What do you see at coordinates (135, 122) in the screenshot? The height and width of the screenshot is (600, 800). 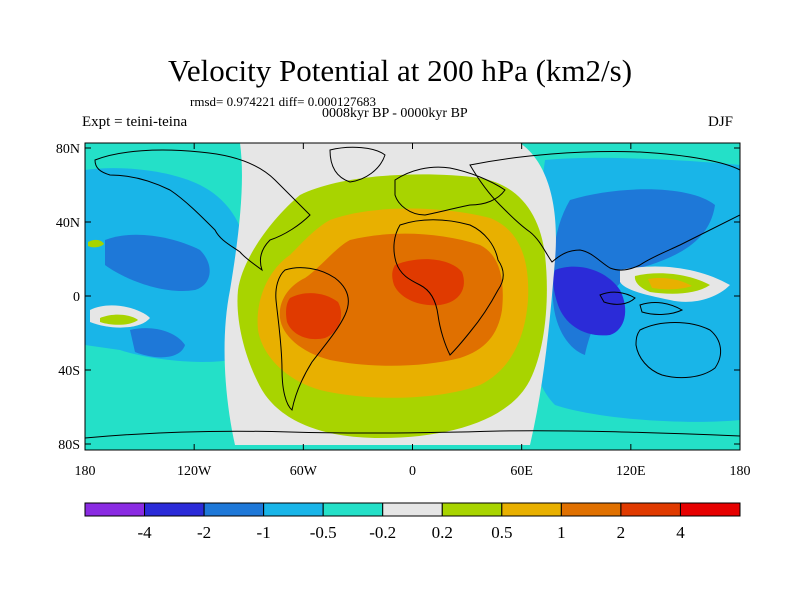 I see `experiment-label: Expt = teini-teina` at bounding box center [135, 122].